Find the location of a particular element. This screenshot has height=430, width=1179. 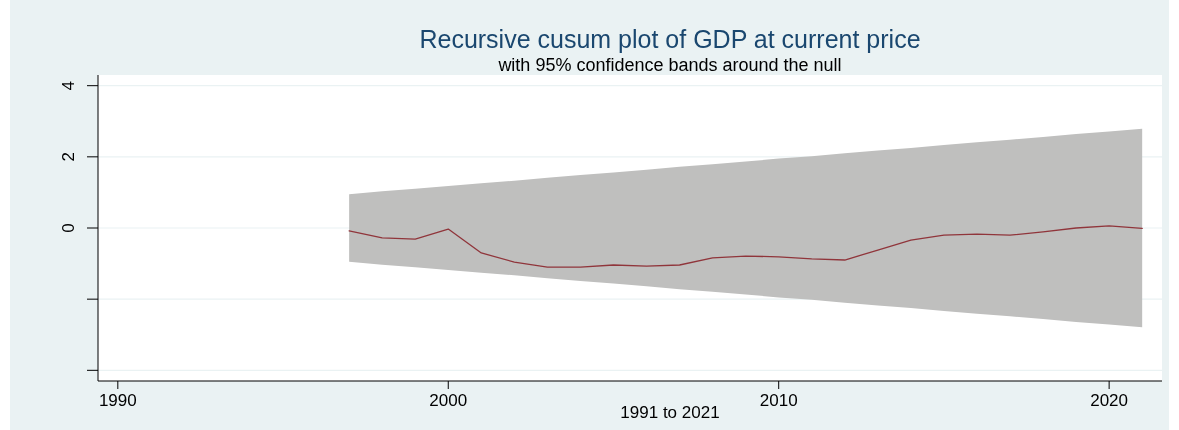

chart-title: Recursive cusum plot of GDP at current price is located at coordinates (670, 39).